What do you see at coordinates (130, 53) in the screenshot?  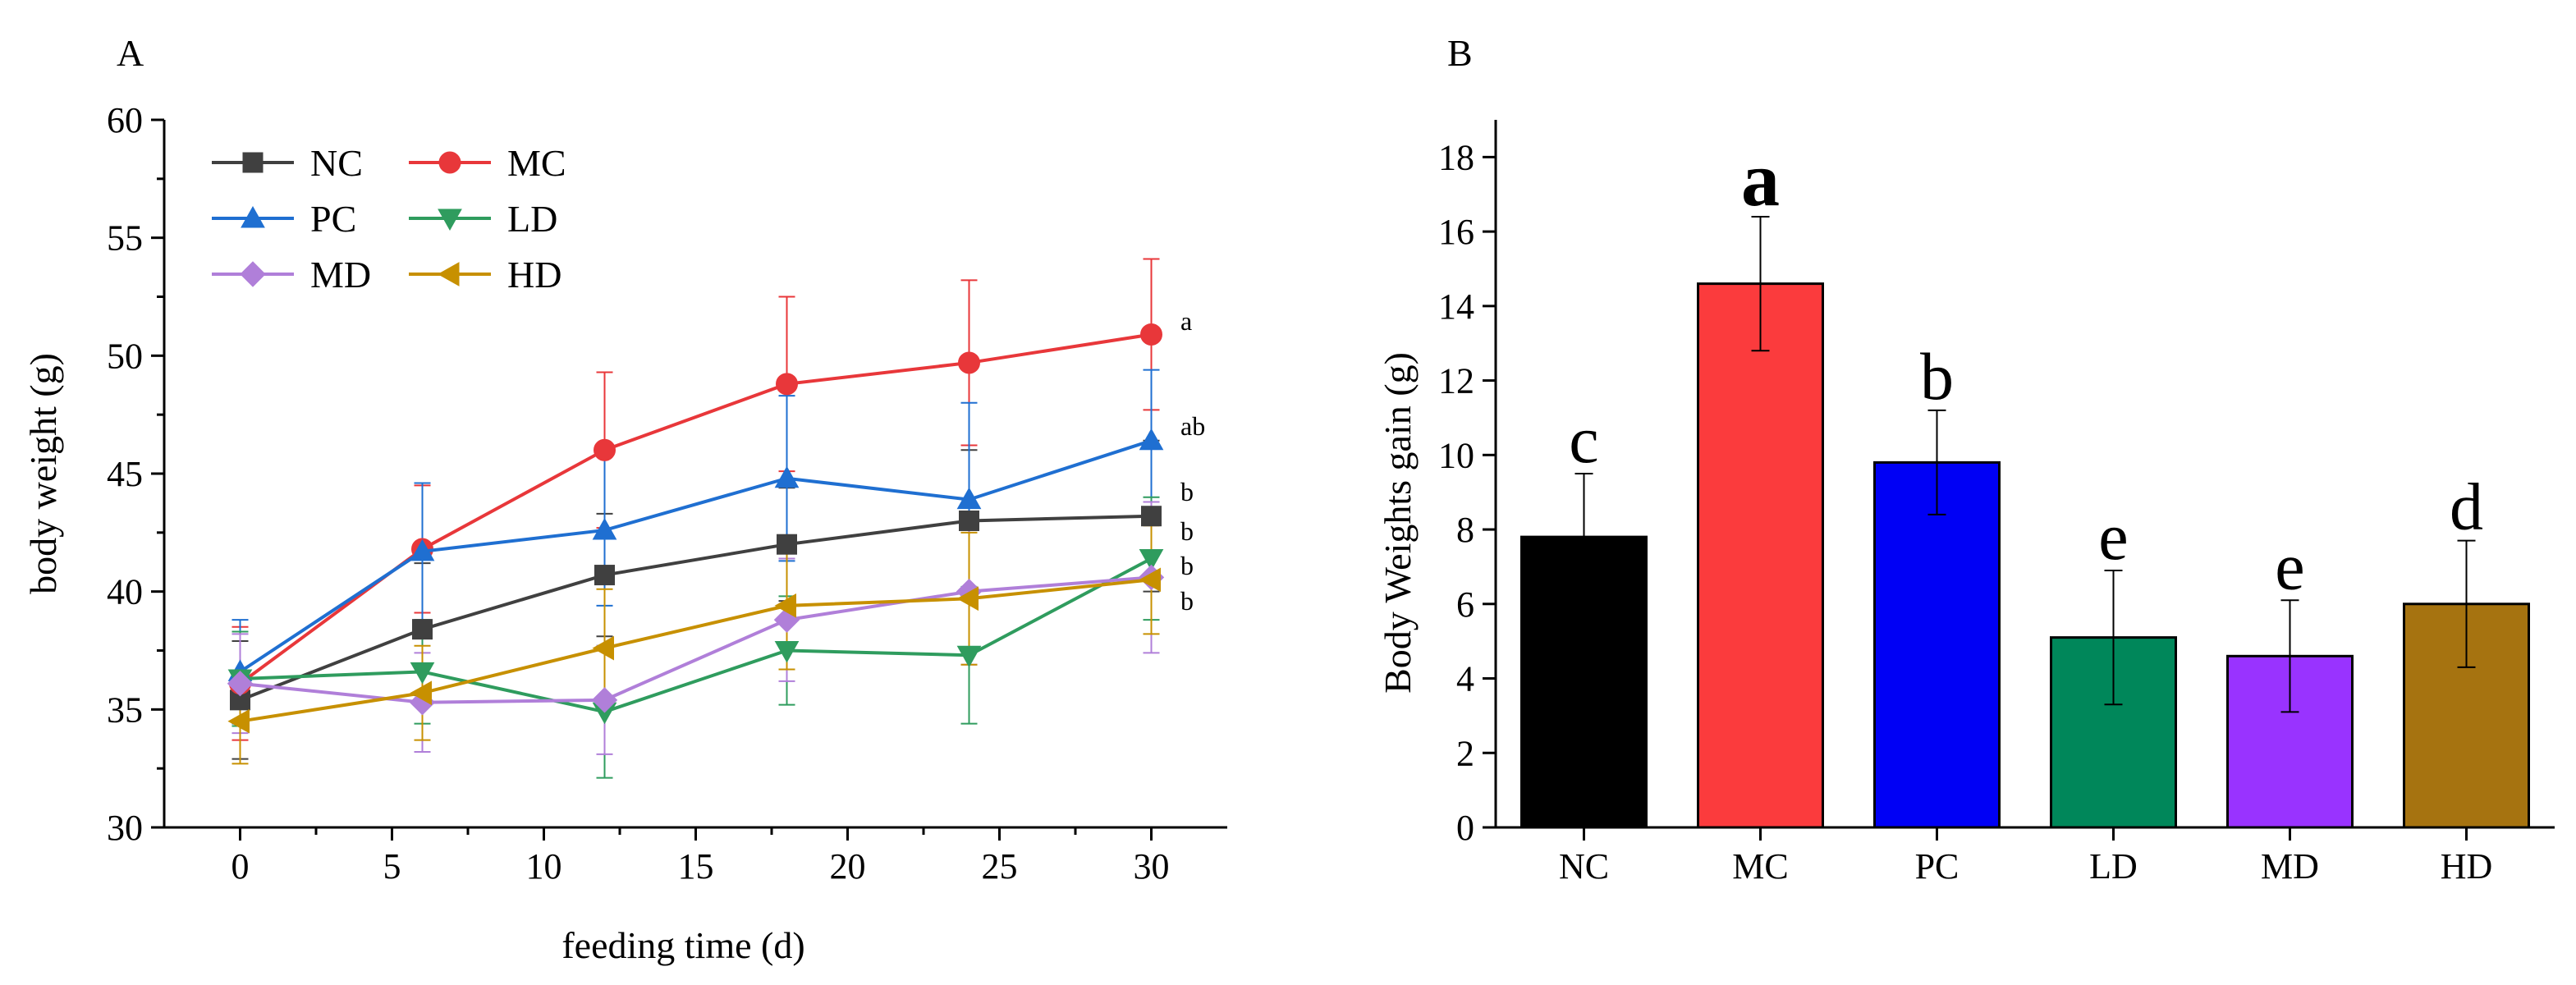 I see `panel-a-label: A` at bounding box center [130, 53].